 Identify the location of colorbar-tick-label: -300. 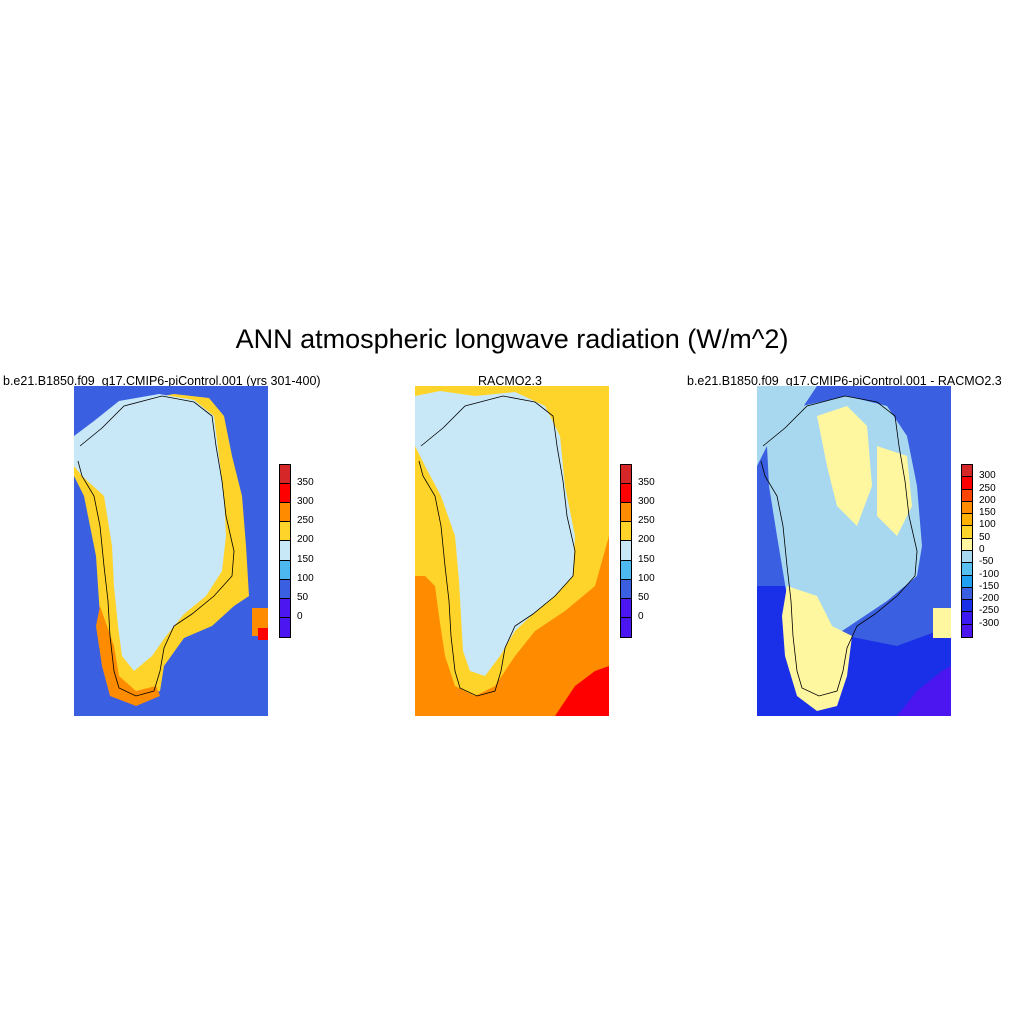
(989, 623).